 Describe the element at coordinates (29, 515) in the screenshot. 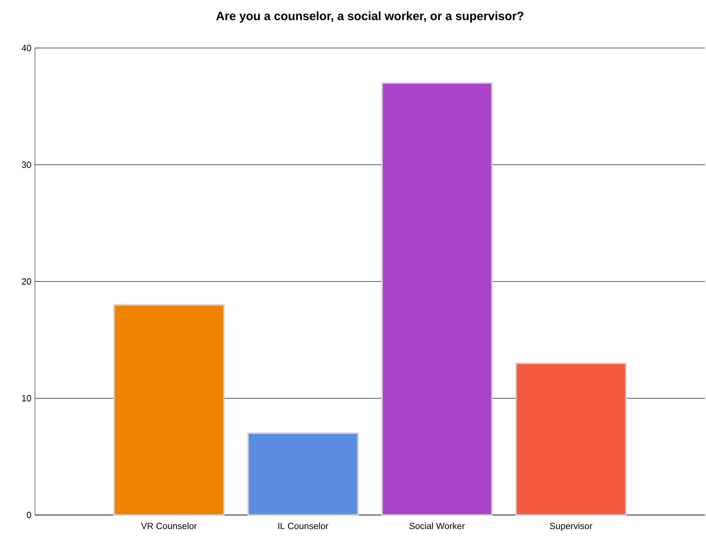

I see `y-tick-label: 0` at that location.